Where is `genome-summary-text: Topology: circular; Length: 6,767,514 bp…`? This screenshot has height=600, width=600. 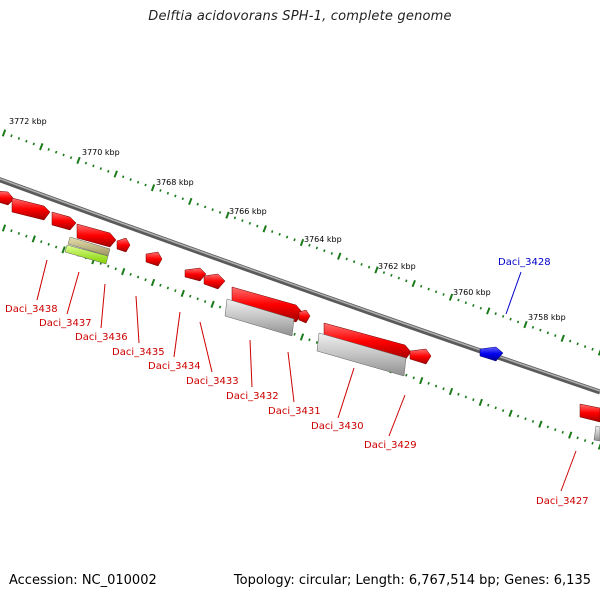
genome-summary-text: Topology: circular; Length: 6,767,514 bp… is located at coordinates (412, 580).